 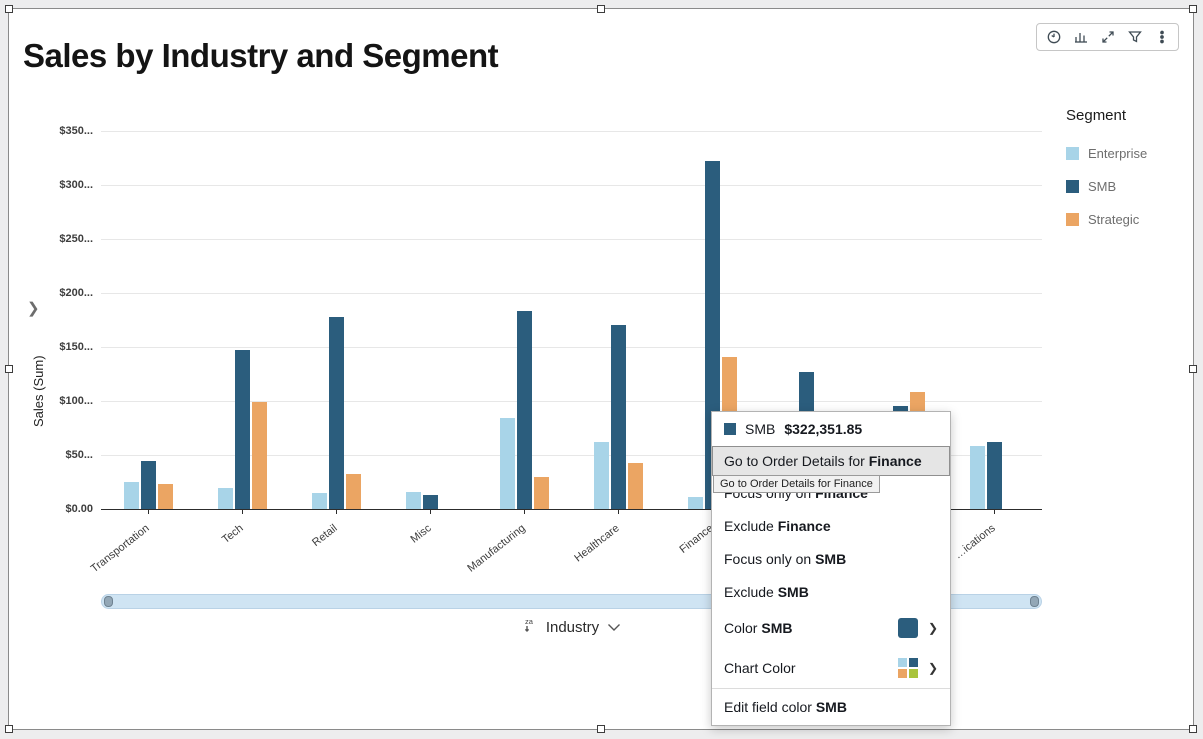 I want to click on category-label: Healthcare, so click(x=597, y=543).